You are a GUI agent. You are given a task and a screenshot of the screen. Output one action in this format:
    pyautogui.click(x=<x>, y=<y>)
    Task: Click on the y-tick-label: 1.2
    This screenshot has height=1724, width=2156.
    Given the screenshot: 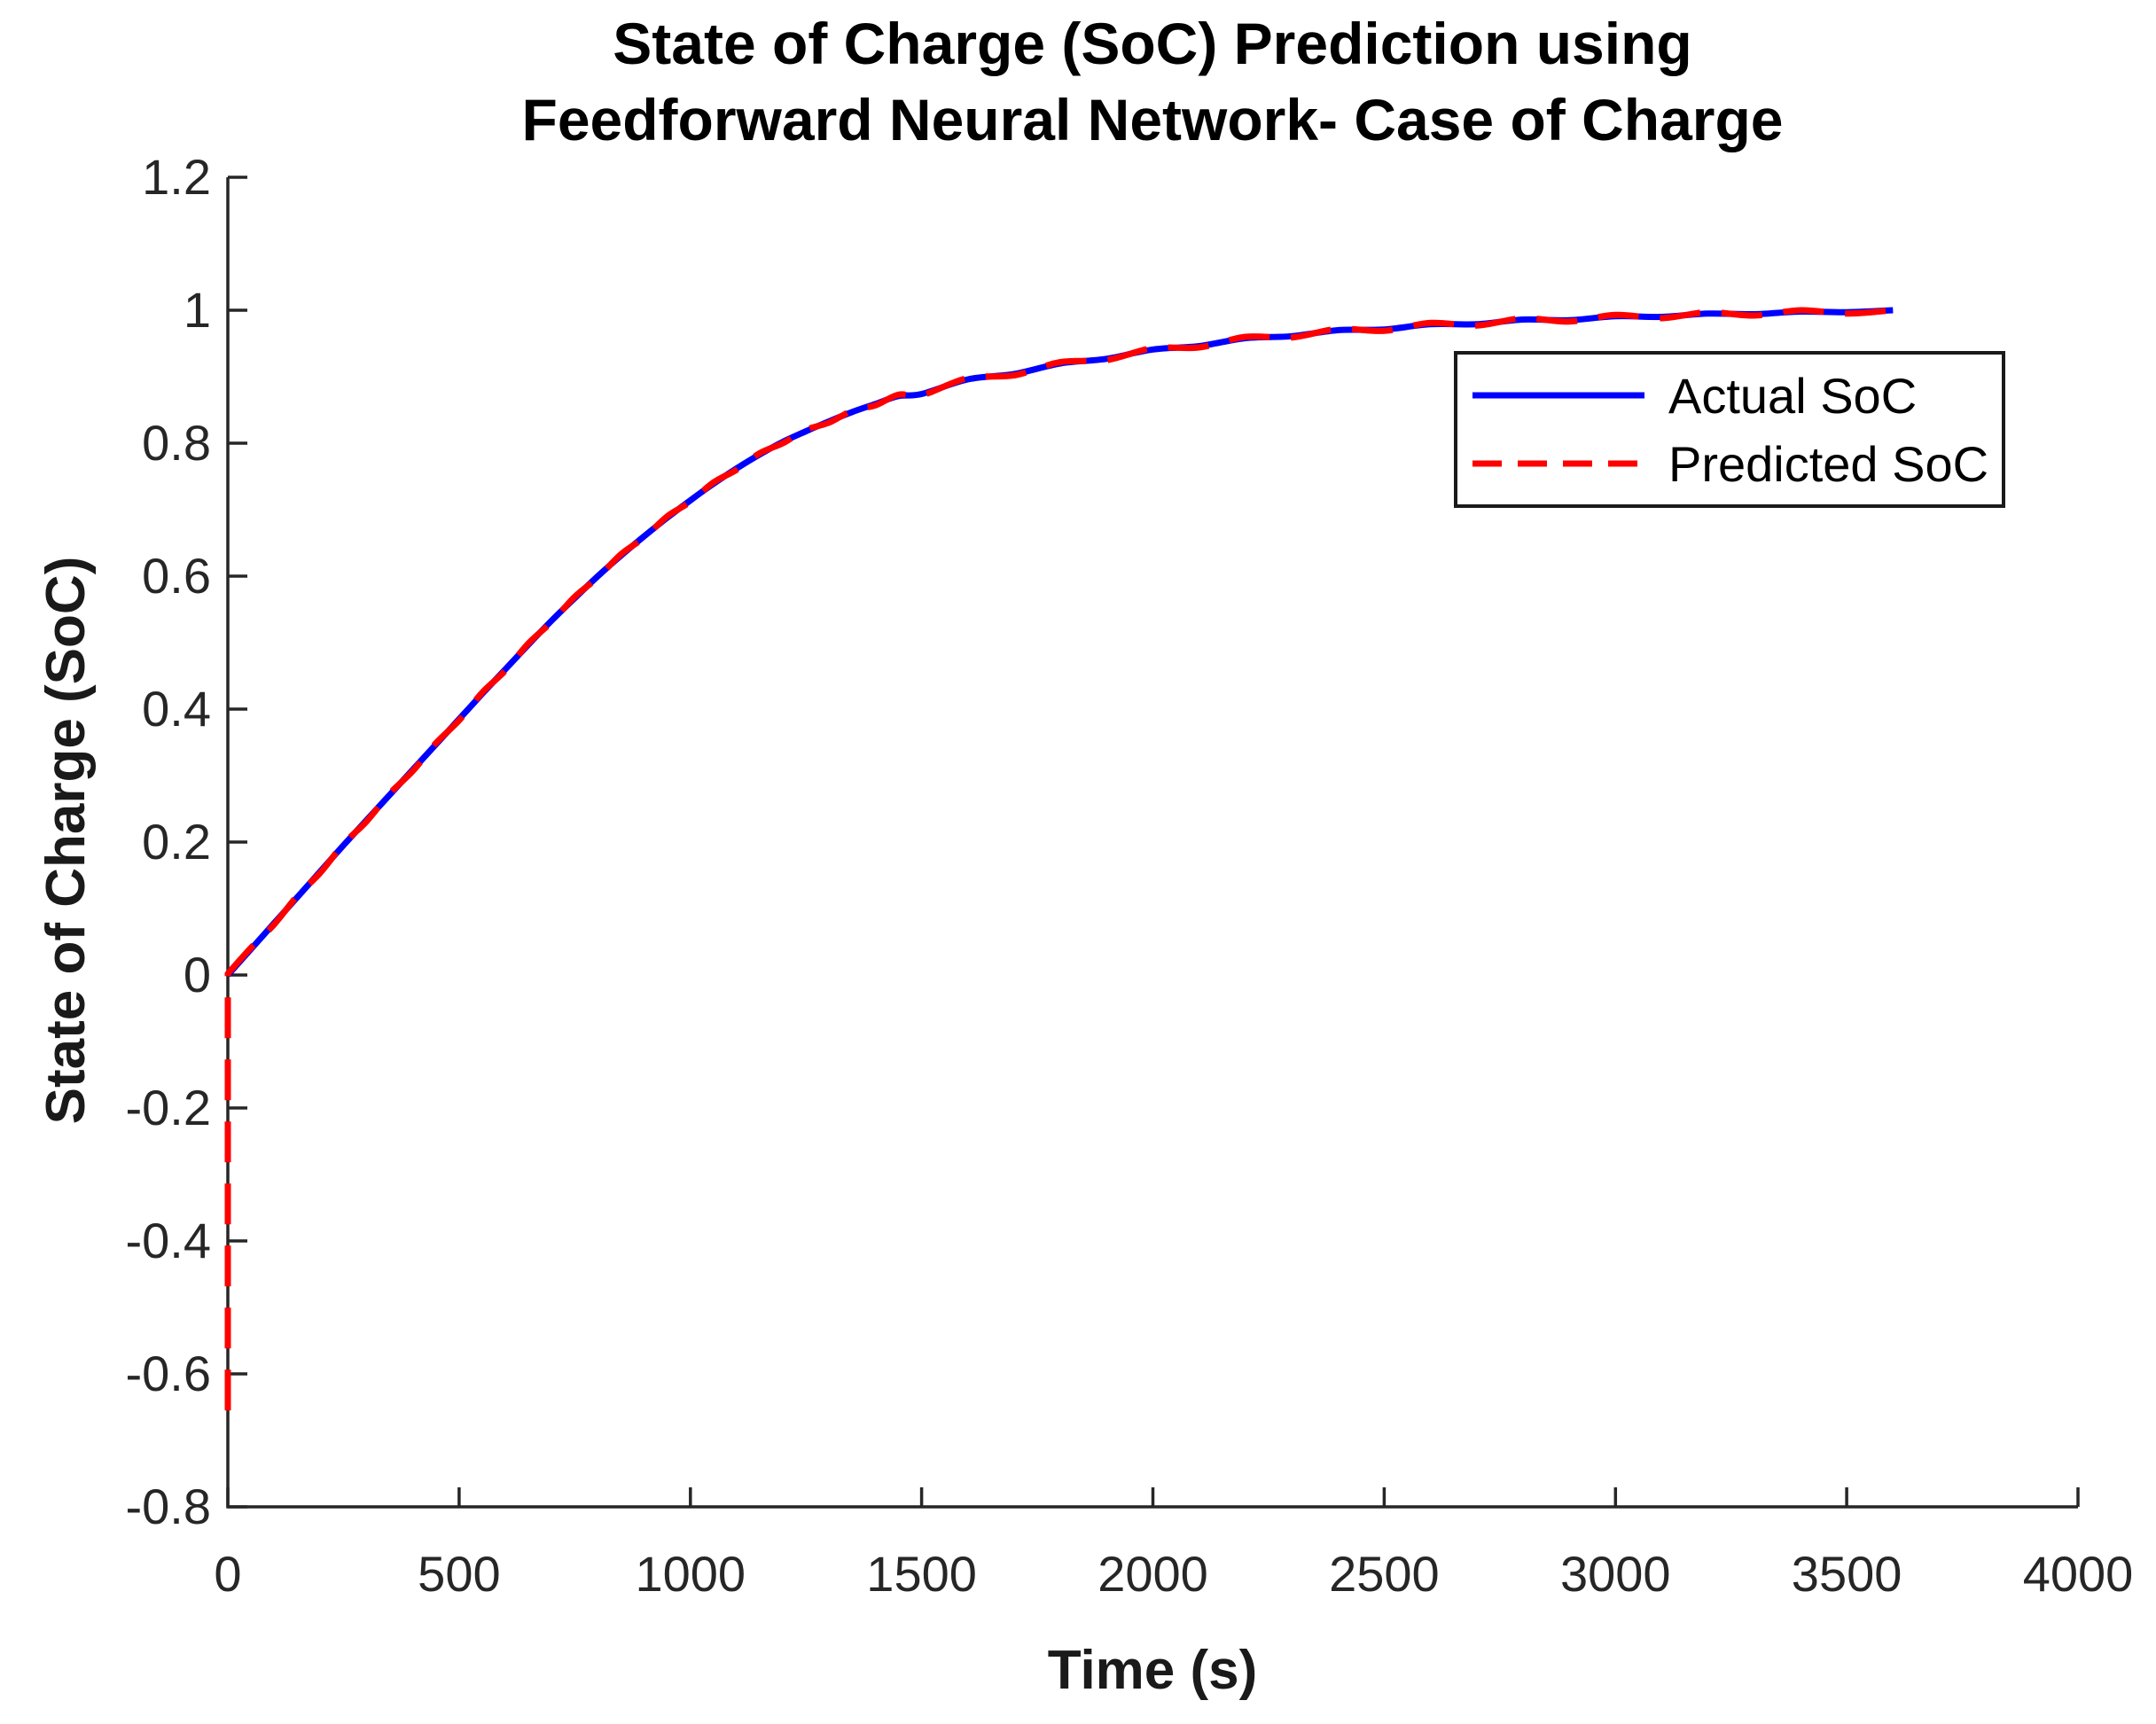 What is the action you would take?
    pyautogui.click(x=176, y=177)
    